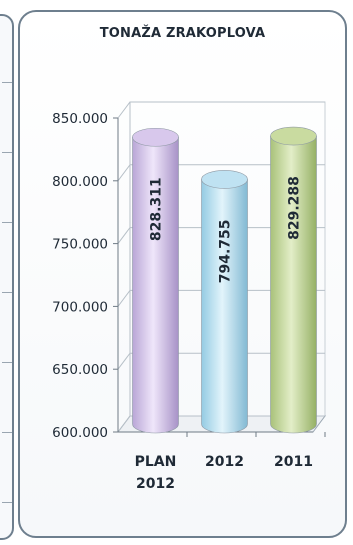 This screenshot has height=545, width=353. What do you see at coordinates (293, 462) in the screenshot?
I see `x-category-label: 2011` at bounding box center [293, 462].